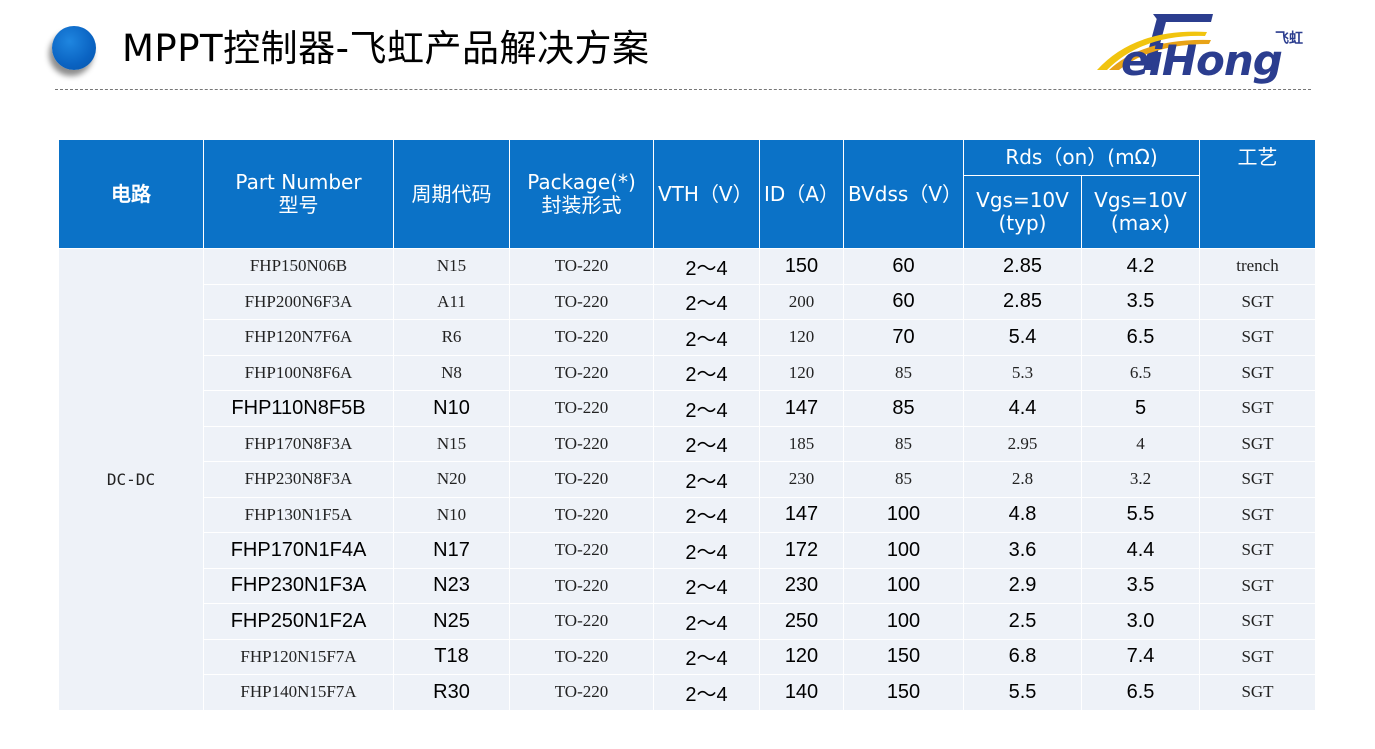 The image size is (1375, 749). I want to click on circuit-cell: DC-DC, so click(131, 479).